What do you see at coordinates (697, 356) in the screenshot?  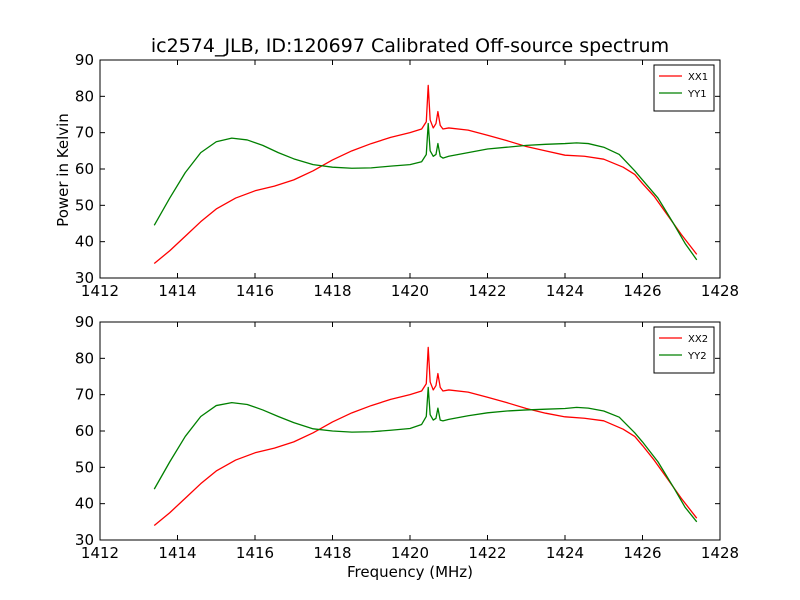 I see `legend-label-yy2: YY2` at bounding box center [697, 356].